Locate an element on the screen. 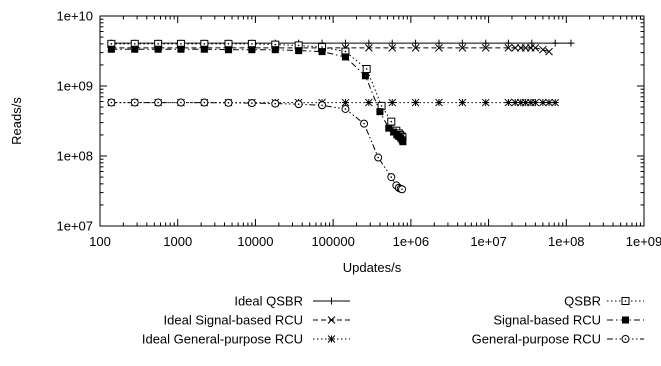  legend-label: Ideal QSBR is located at coordinates (268, 301).